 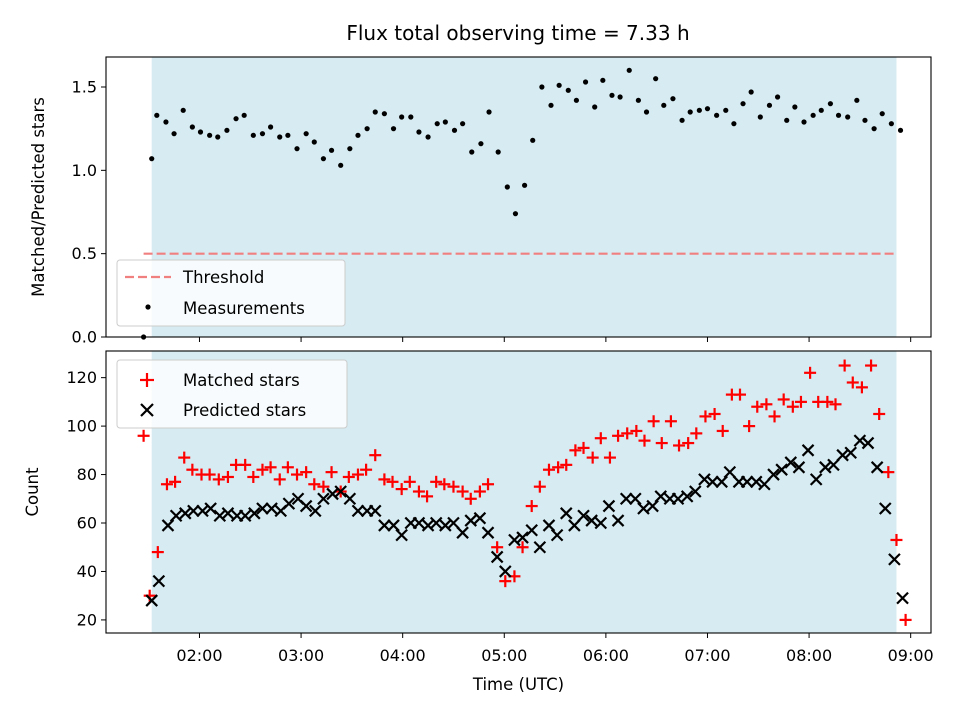 I want to click on count-x-ticks: 02:00 03:00 04:00 05:00 06:00 07:00 08:00 09:00, so click(x=555, y=649).